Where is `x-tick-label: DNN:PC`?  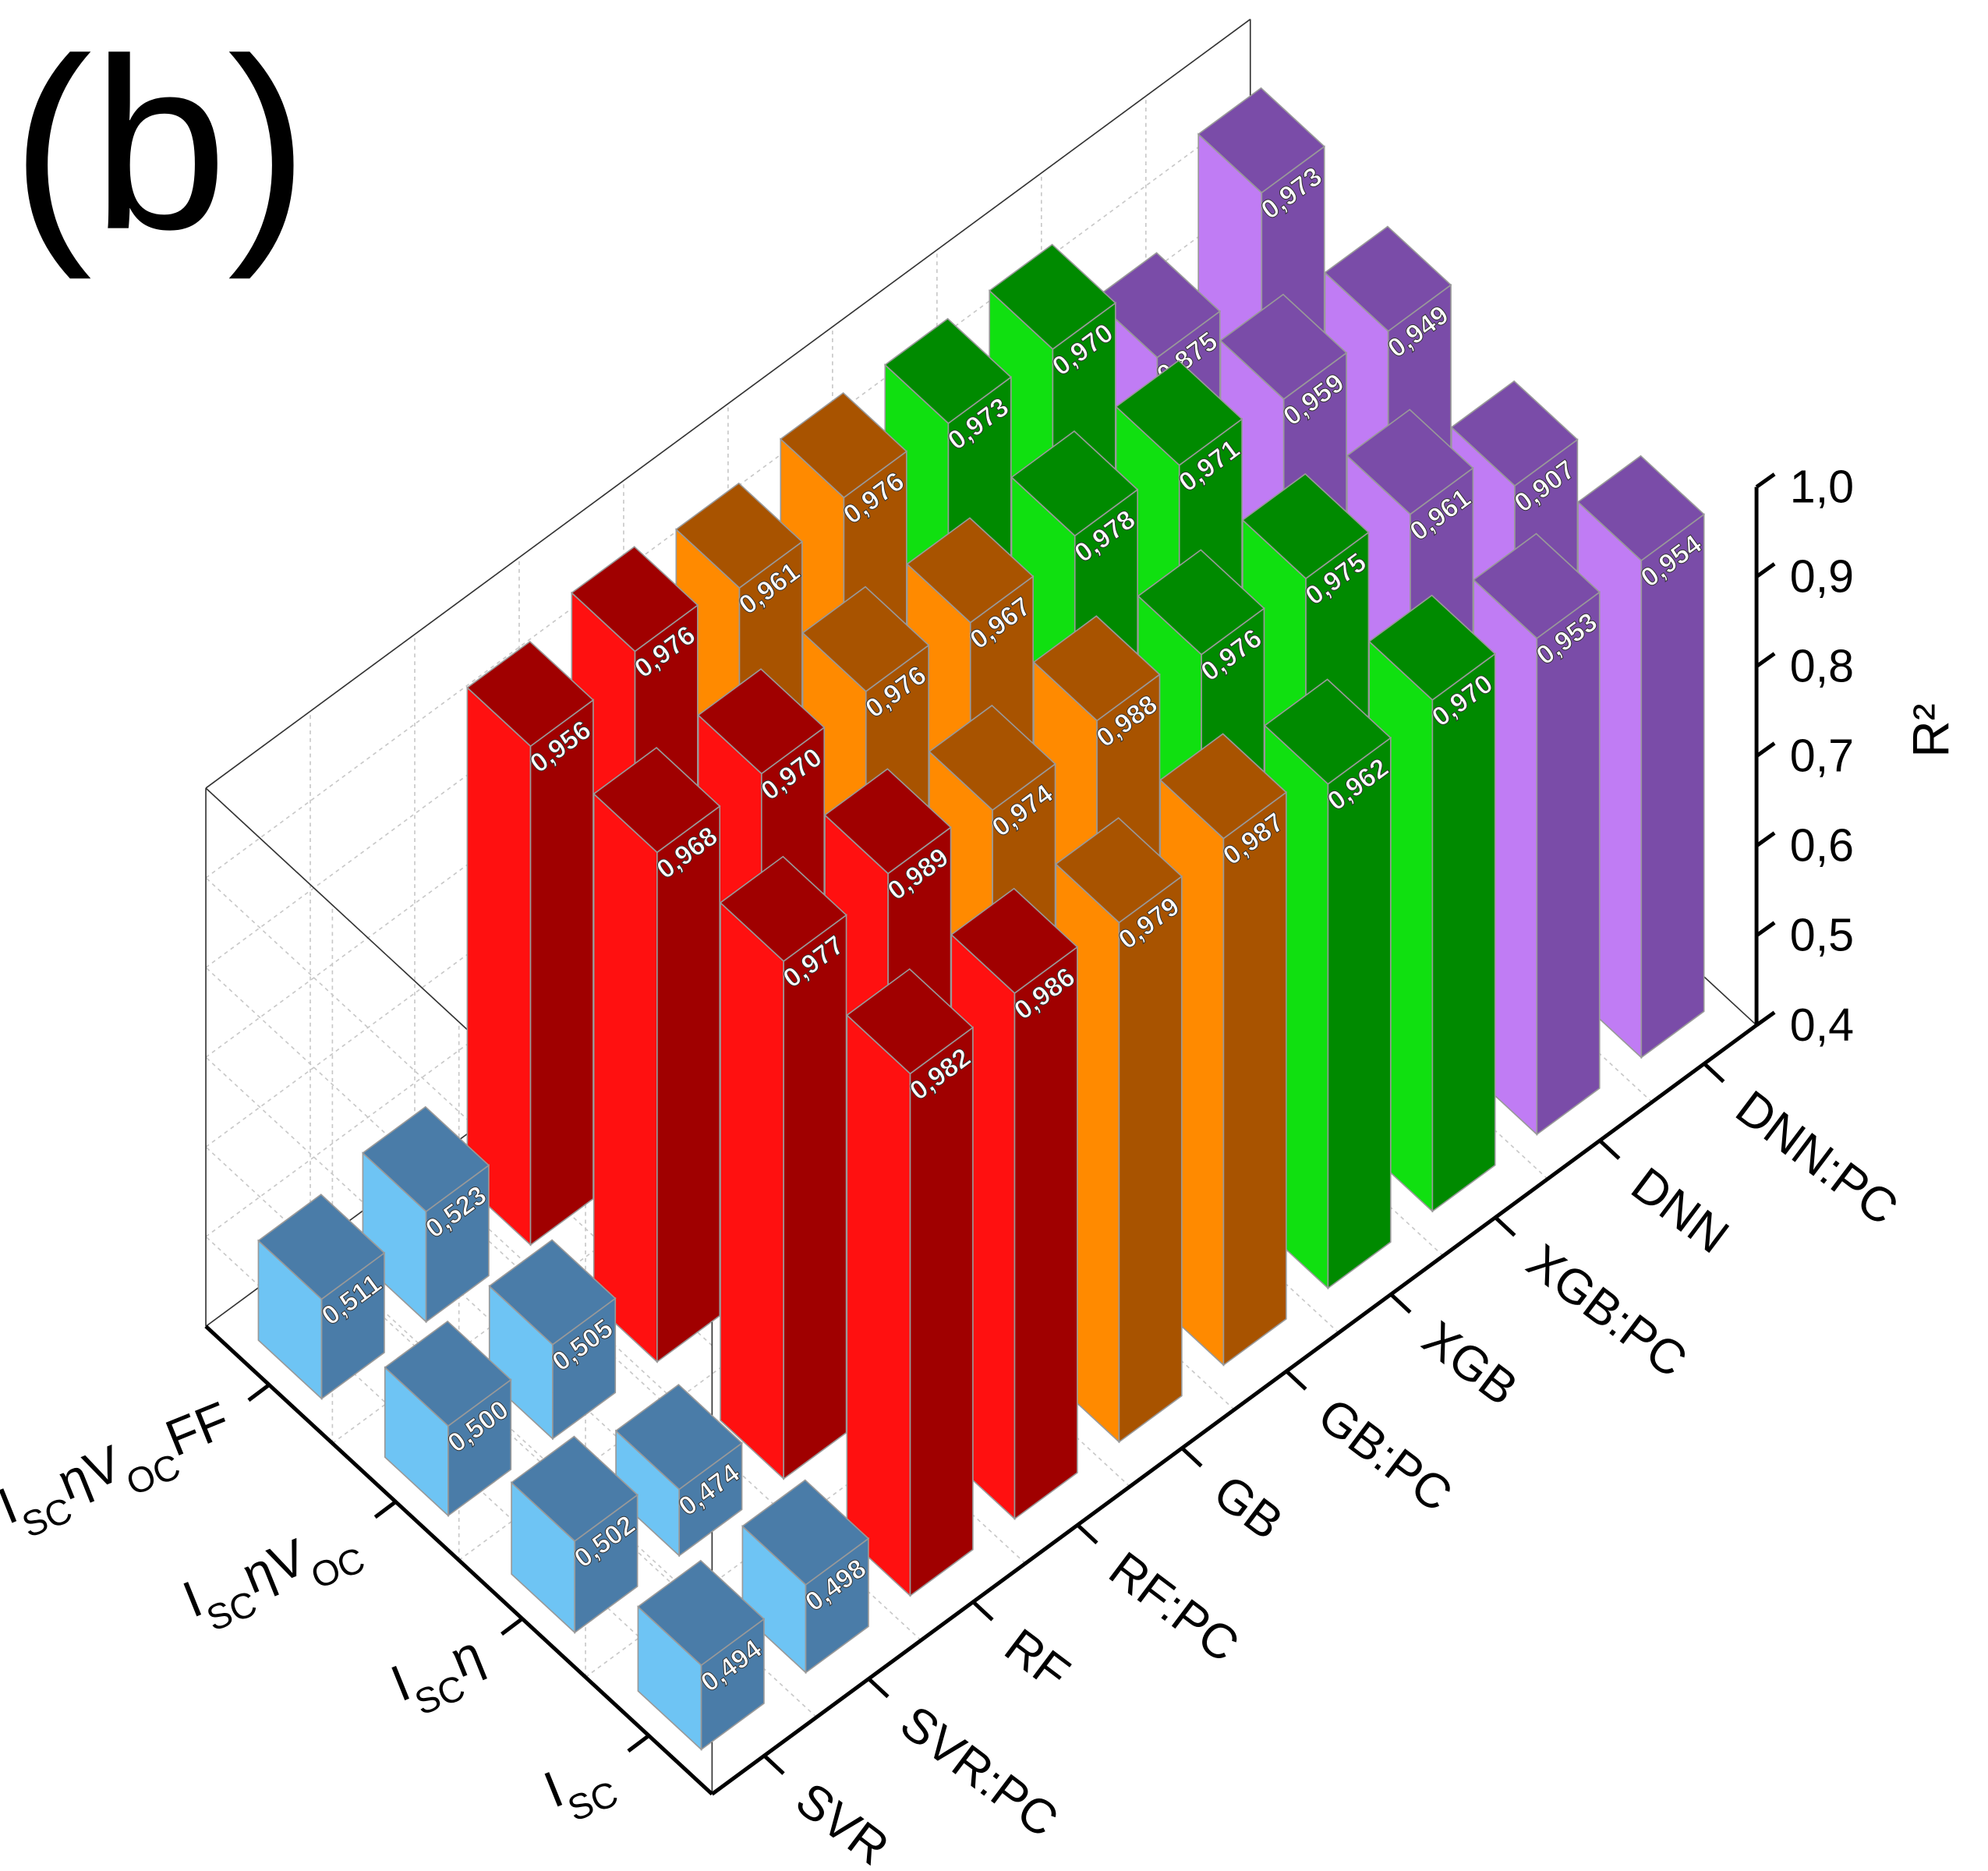
x-tick-label: DNN:PC is located at coordinates (1817, 1158).